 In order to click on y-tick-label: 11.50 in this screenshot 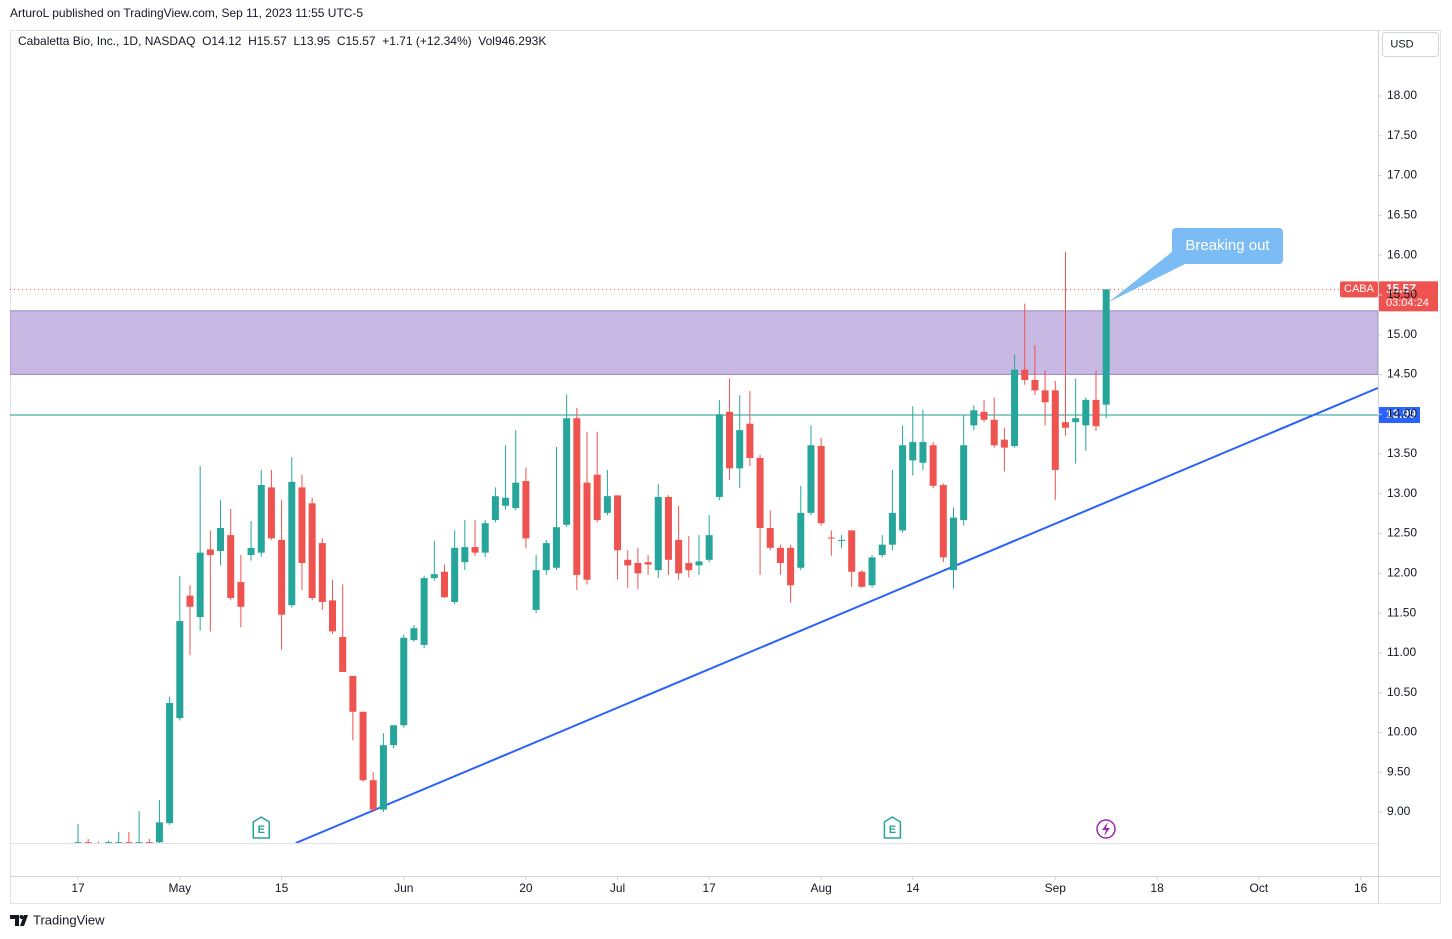, I will do `click(1401, 612)`.